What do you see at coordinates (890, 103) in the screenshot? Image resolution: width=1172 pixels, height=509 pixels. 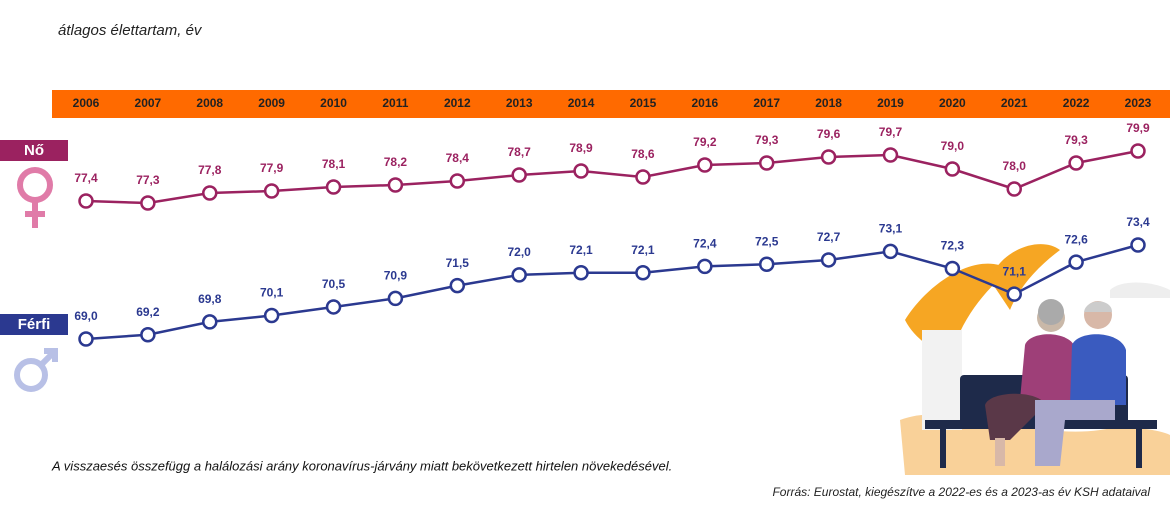 I see `x-tick-label: 2019` at bounding box center [890, 103].